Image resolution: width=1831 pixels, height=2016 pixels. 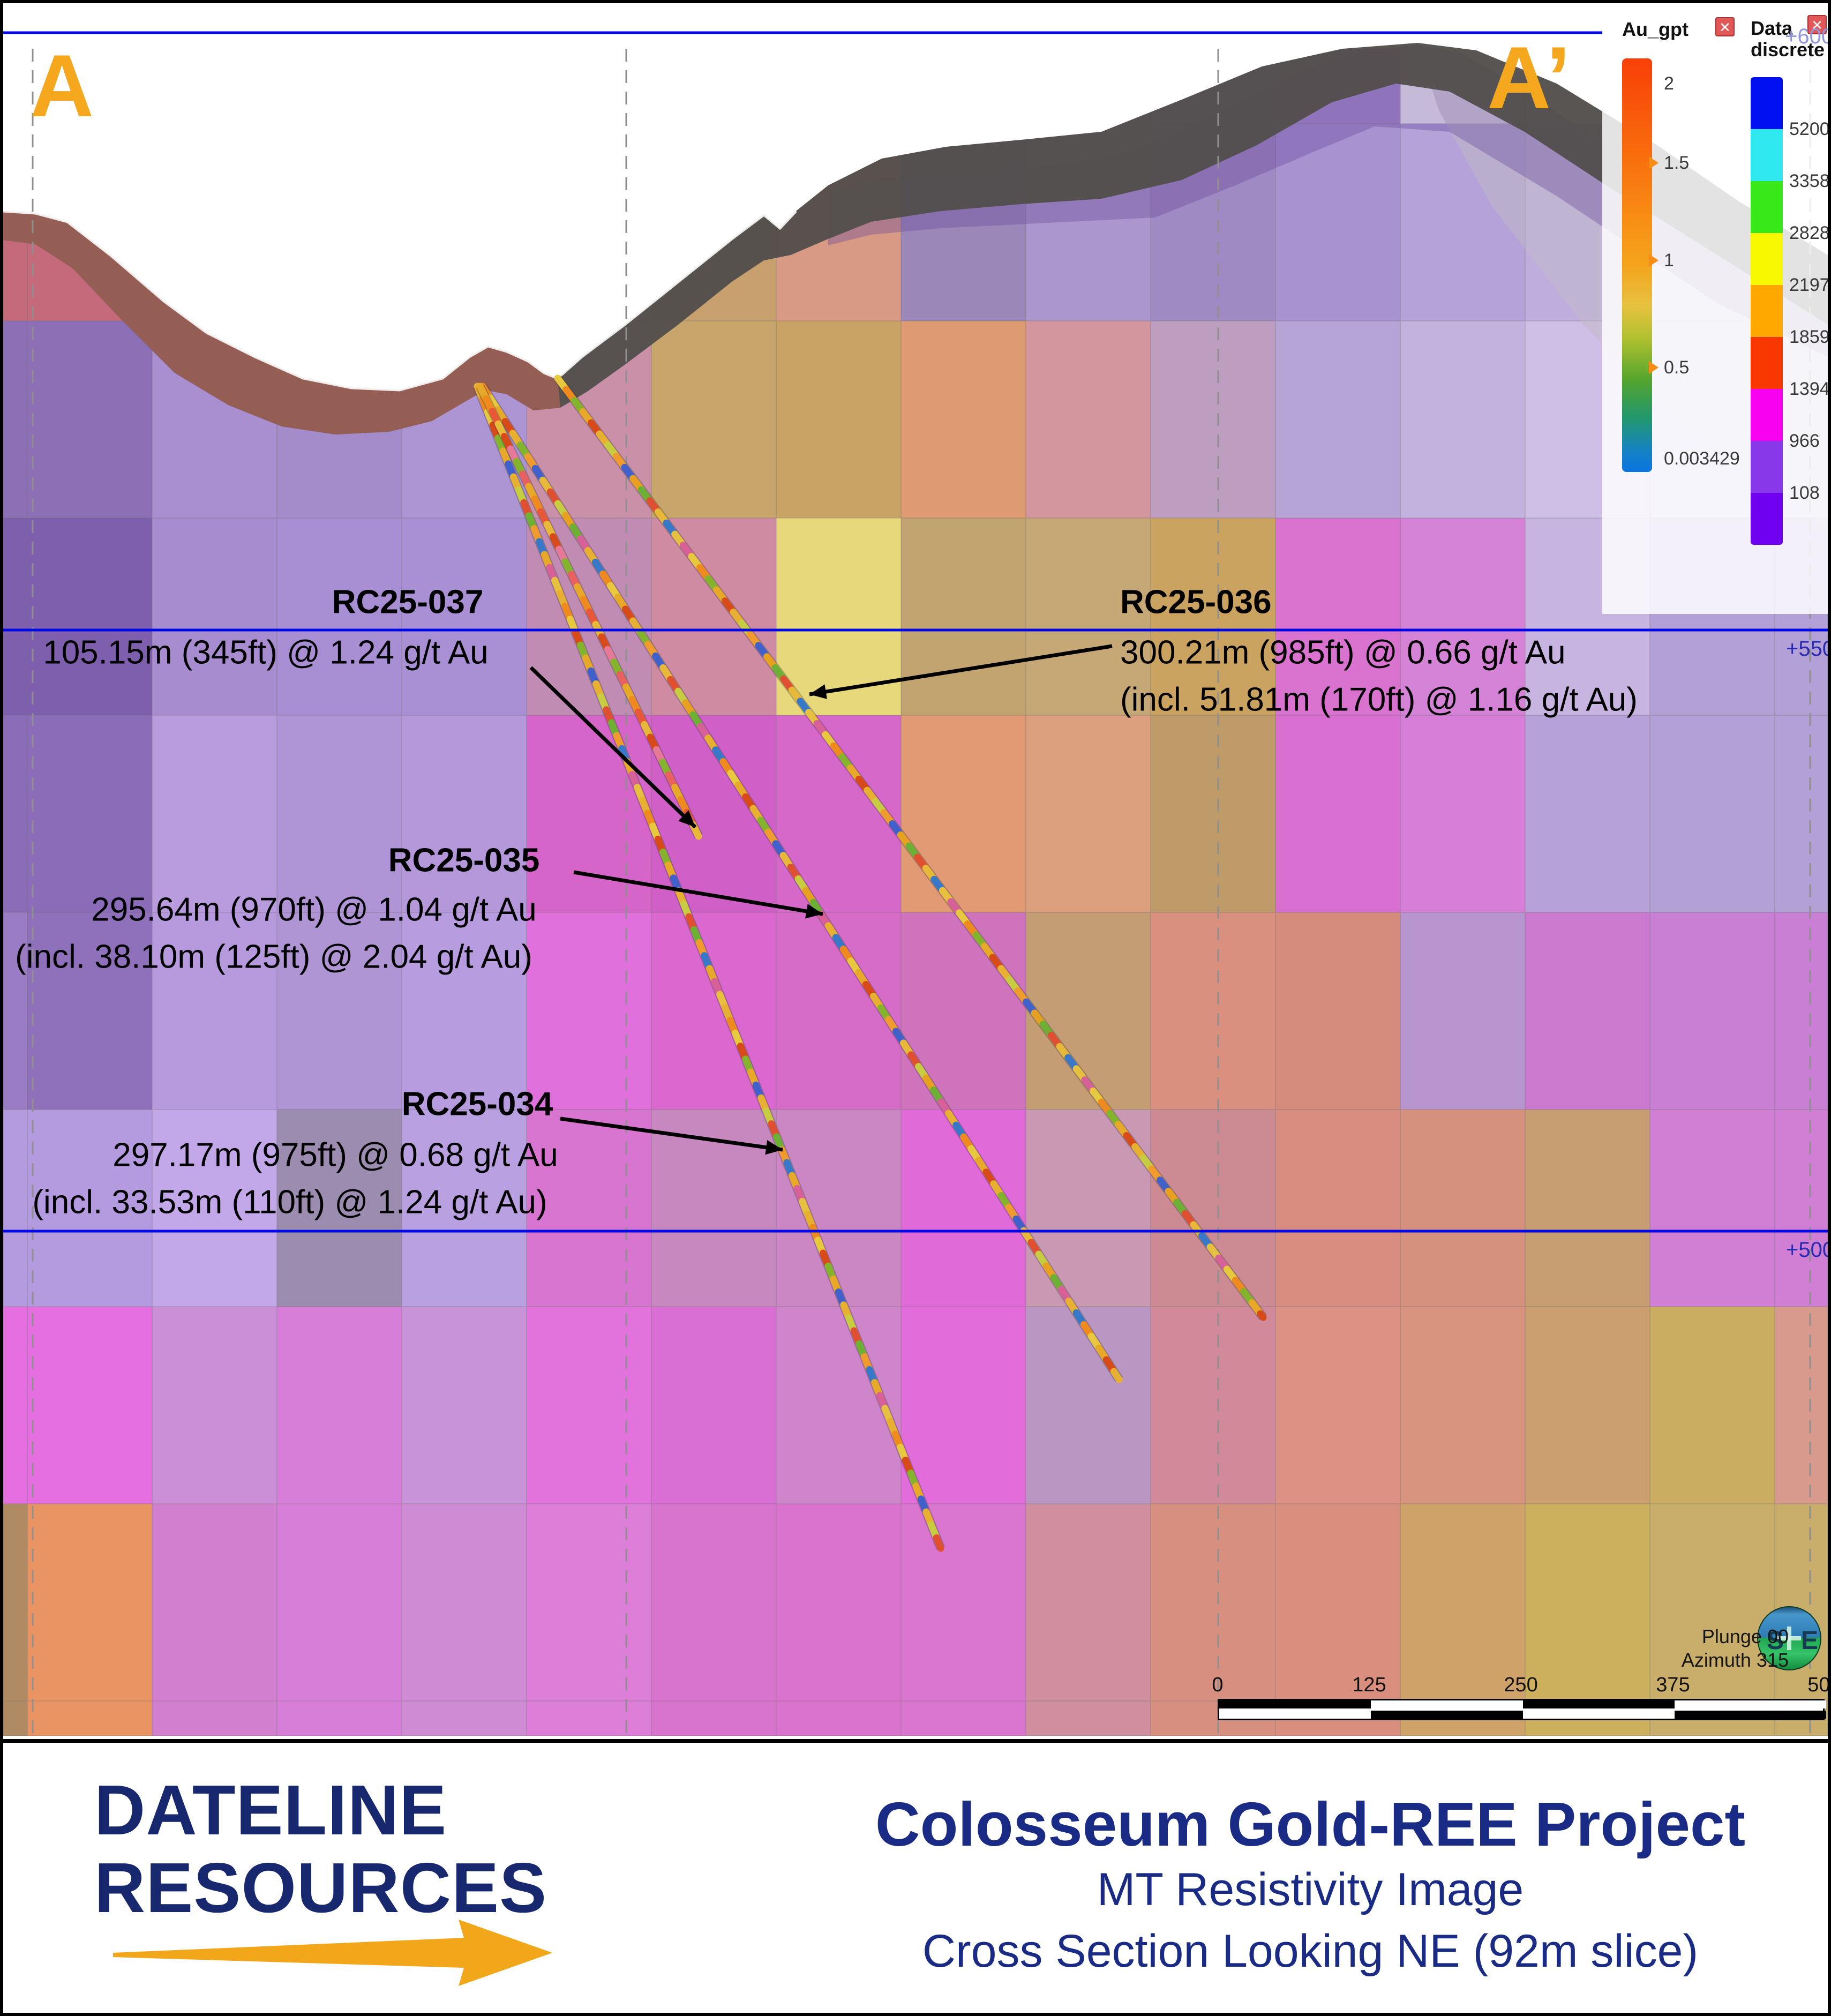 I want to click on scale-bar-label: 250, so click(x=1521, y=1685).